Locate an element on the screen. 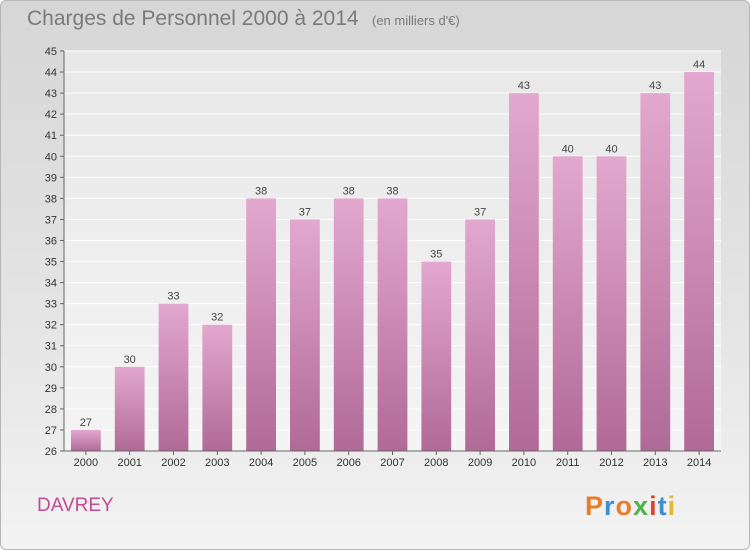  x-tick-label: 2010 is located at coordinates (524, 463).